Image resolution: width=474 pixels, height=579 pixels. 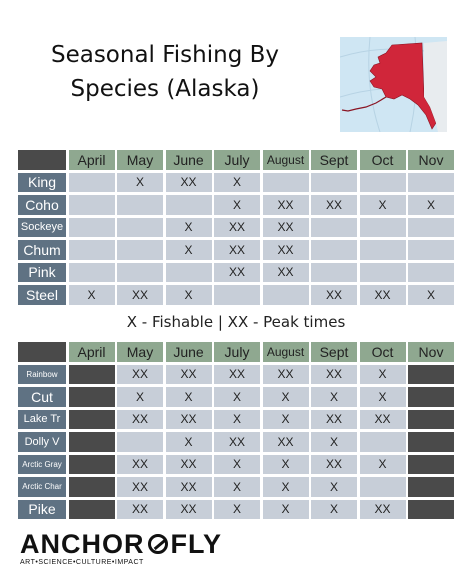 What do you see at coordinates (157, 544) in the screenshot?
I see `fishing-rod-ring-icon` at bounding box center [157, 544].